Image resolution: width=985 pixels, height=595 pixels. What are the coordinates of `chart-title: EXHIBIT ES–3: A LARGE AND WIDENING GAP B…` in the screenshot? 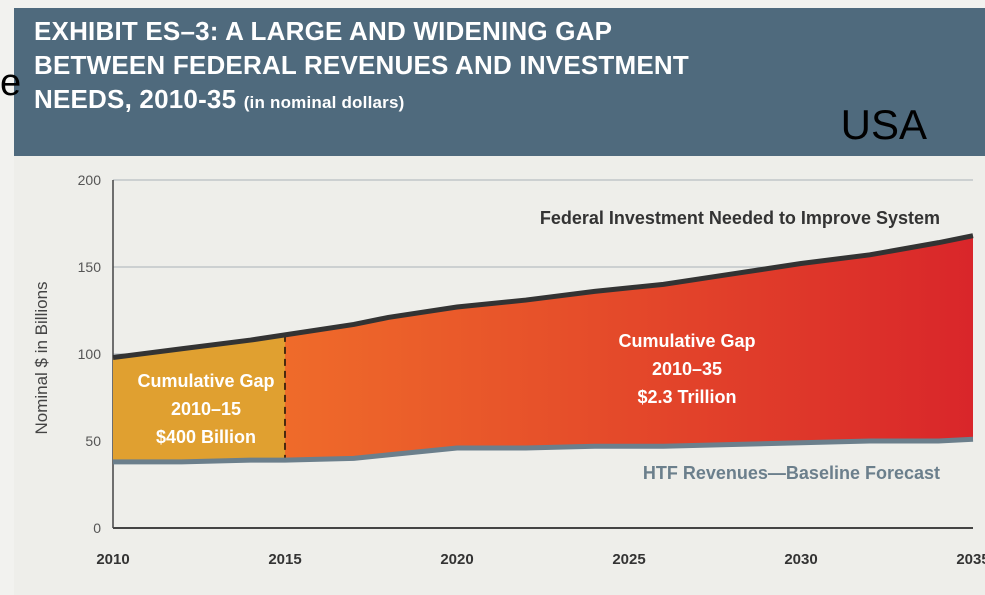 It's located at (434, 67).